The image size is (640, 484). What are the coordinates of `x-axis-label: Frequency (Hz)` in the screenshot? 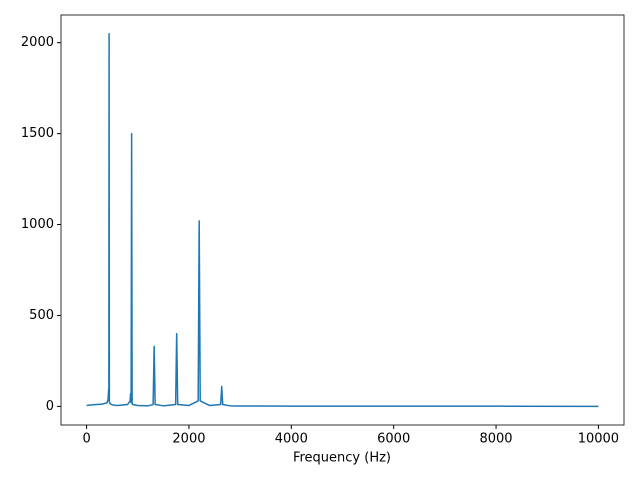 It's located at (342, 458).